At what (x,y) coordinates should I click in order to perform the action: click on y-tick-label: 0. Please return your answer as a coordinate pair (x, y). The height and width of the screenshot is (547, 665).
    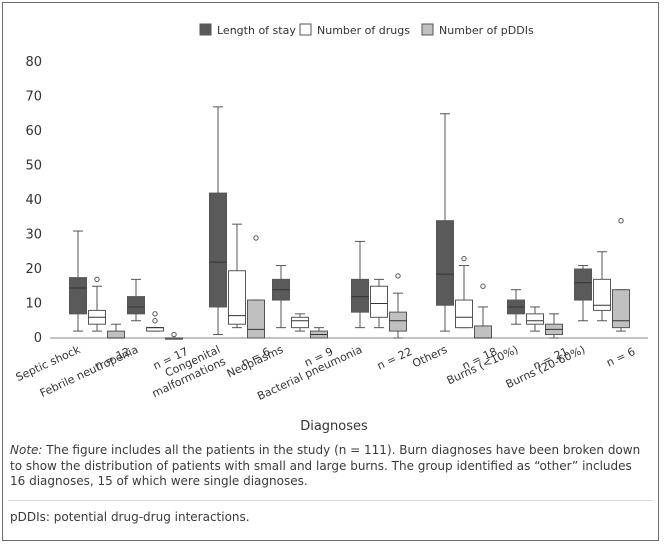
    Looking at the image, I should click on (38, 338).